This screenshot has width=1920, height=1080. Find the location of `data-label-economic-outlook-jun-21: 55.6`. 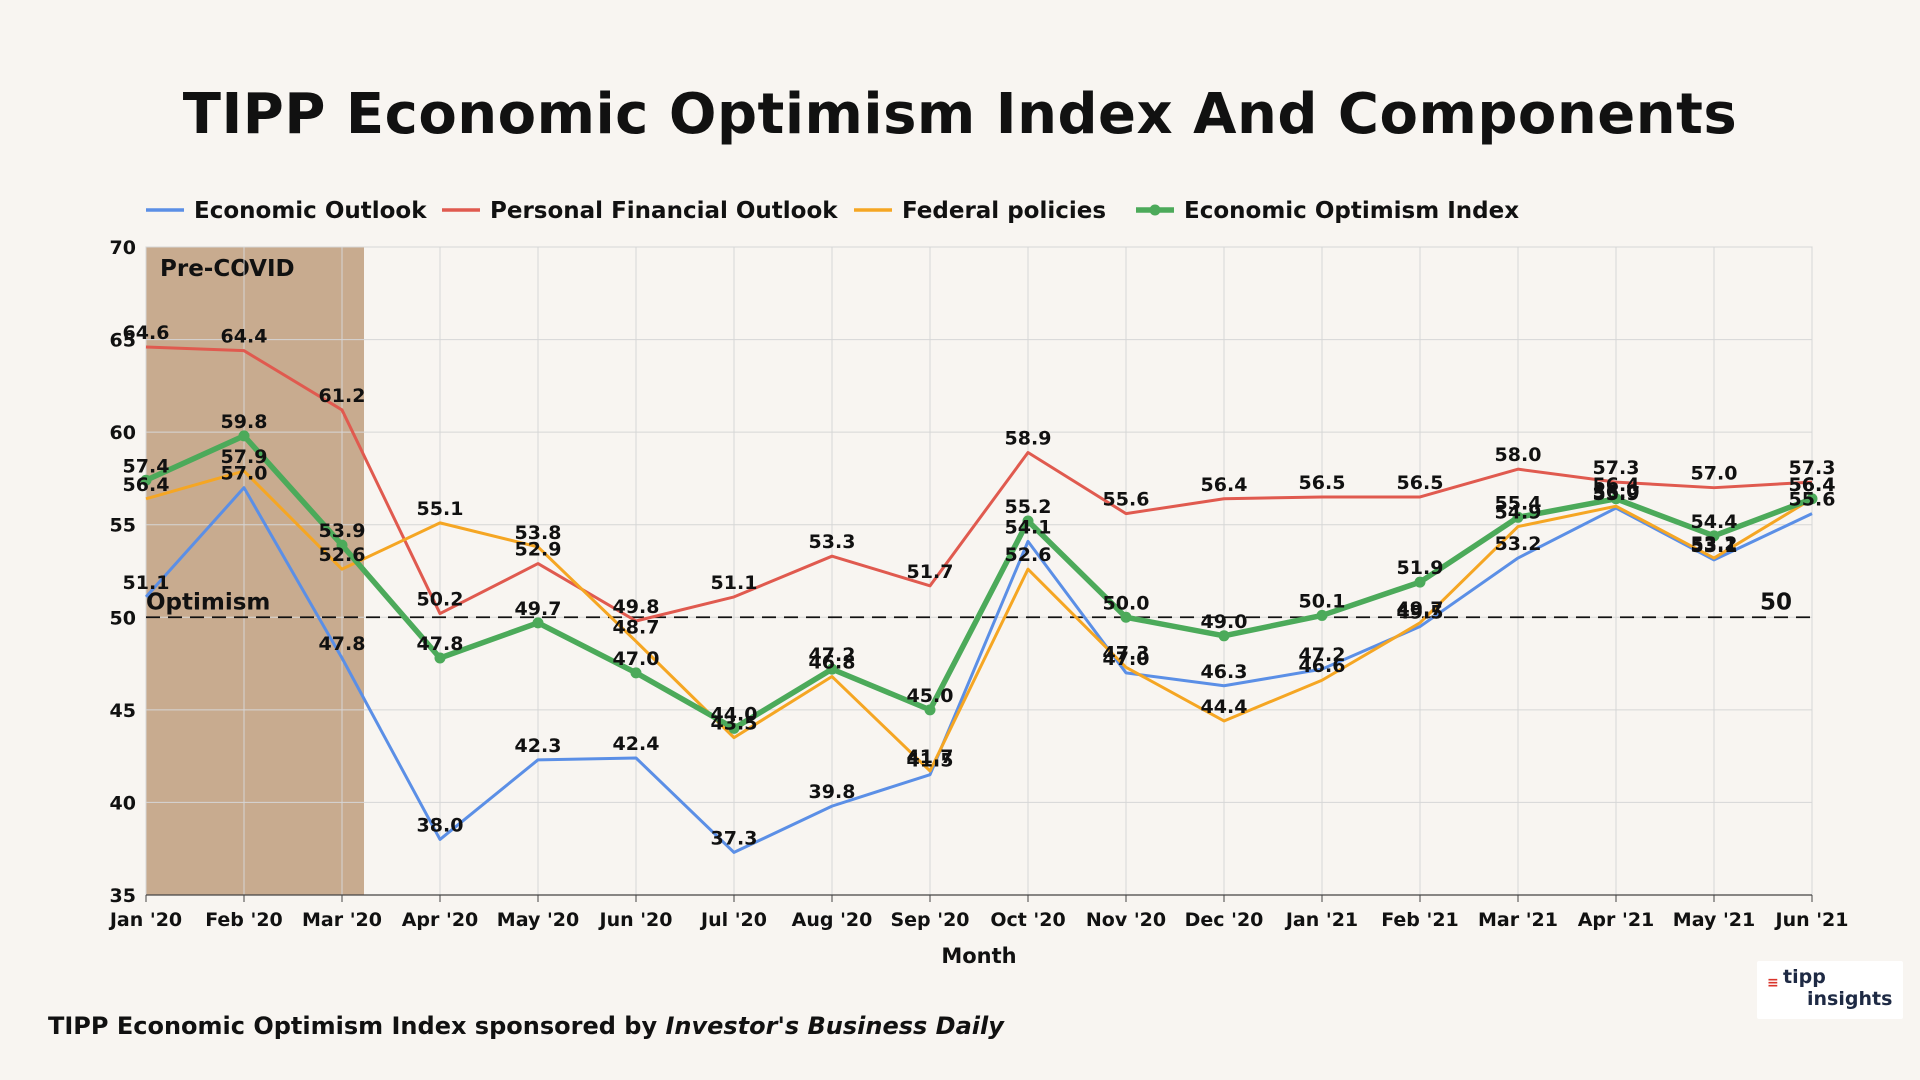

data-label-economic-outlook-jun-21: 55.6 is located at coordinates (1812, 500).